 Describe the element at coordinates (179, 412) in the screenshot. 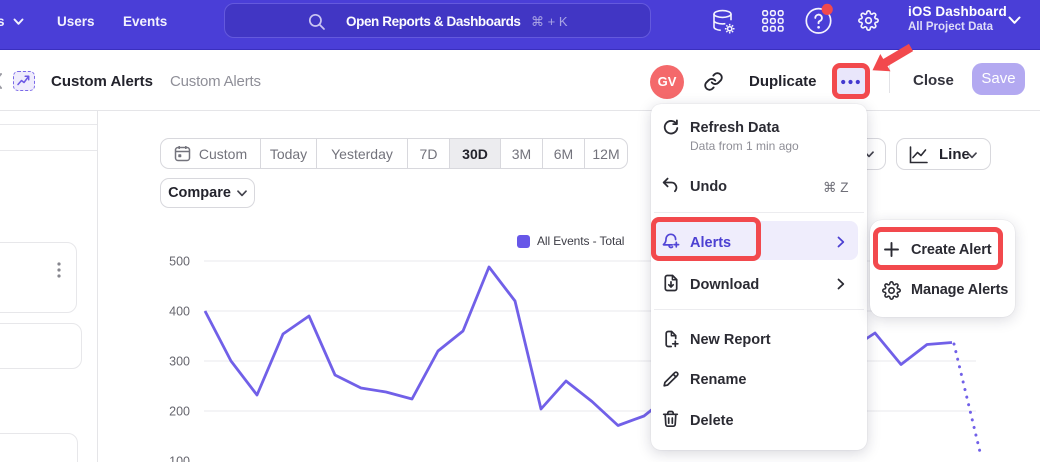

I see `svg-text: 200` at that location.